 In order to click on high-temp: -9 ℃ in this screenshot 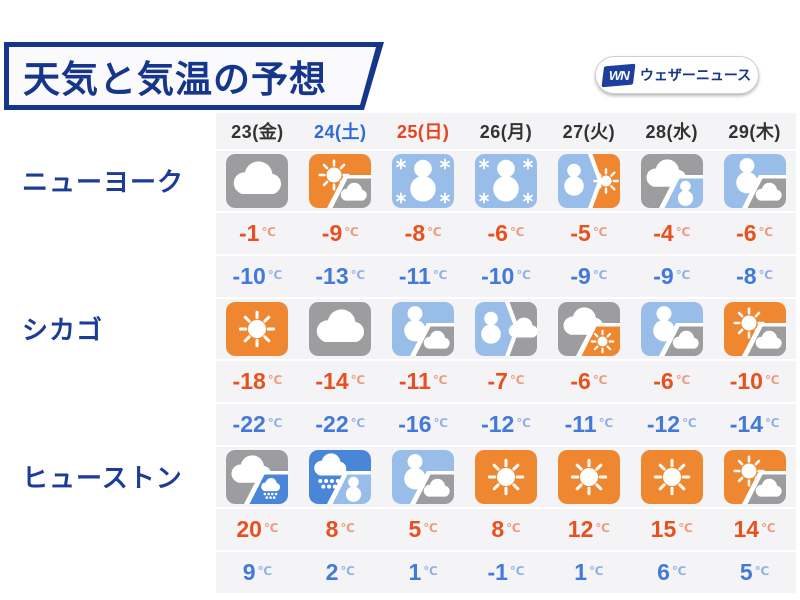, I will do `click(340, 233)`.